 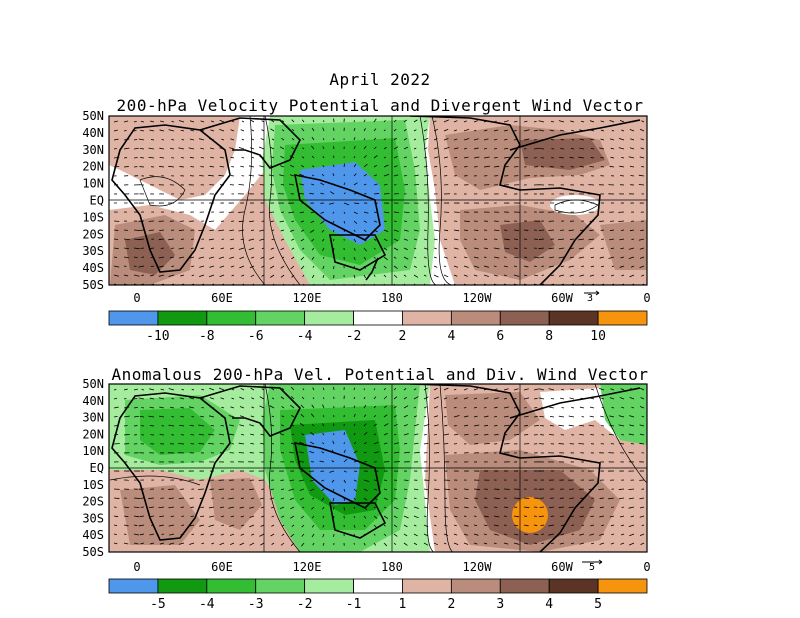 I want to click on lon-label: 60E, so click(x=222, y=298).